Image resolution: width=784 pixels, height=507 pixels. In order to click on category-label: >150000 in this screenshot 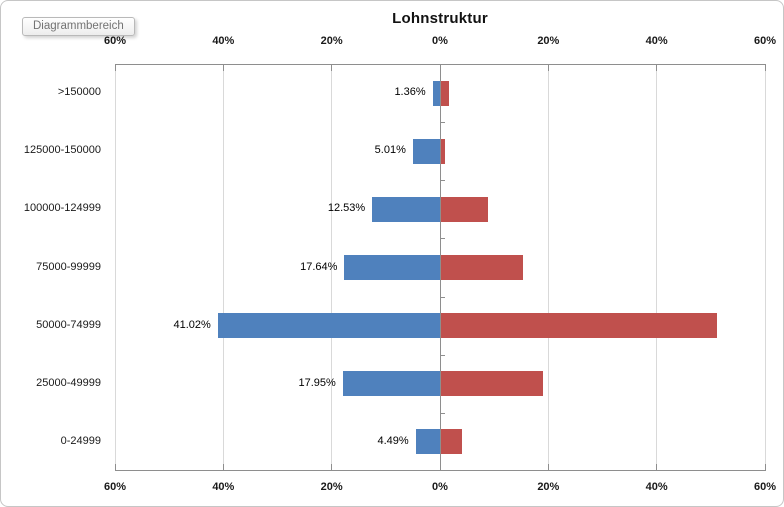, I will do `click(79, 92)`.